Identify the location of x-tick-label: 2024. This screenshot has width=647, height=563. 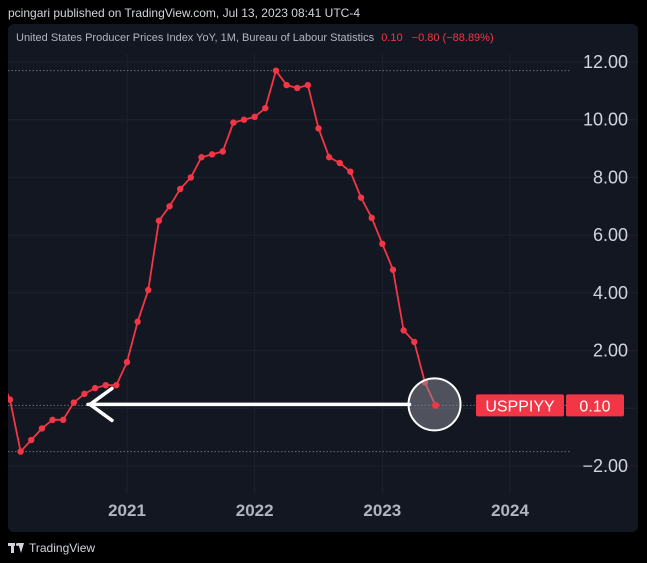
(510, 510).